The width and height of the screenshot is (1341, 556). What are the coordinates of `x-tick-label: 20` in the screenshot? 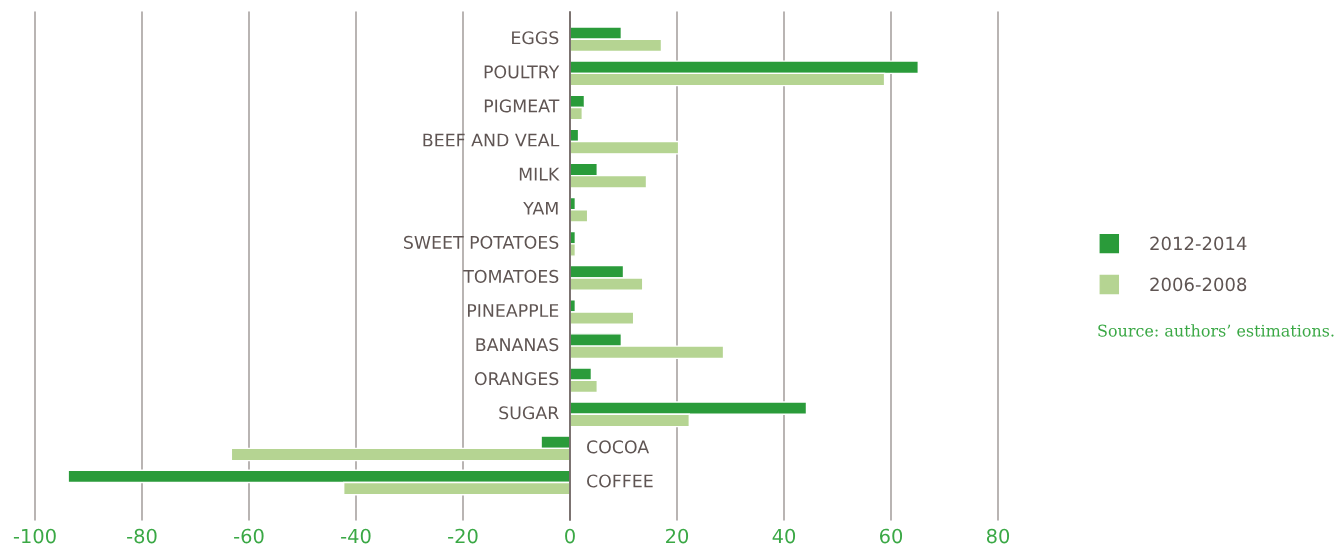 It's located at (677, 536).